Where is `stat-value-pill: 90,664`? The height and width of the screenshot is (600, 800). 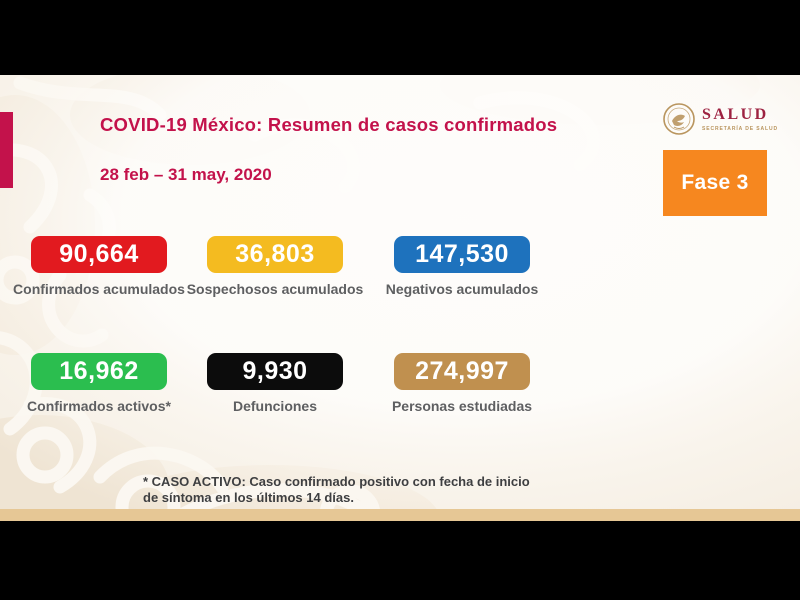
stat-value-pill: 90,664 is located at coordinates (99, 254).